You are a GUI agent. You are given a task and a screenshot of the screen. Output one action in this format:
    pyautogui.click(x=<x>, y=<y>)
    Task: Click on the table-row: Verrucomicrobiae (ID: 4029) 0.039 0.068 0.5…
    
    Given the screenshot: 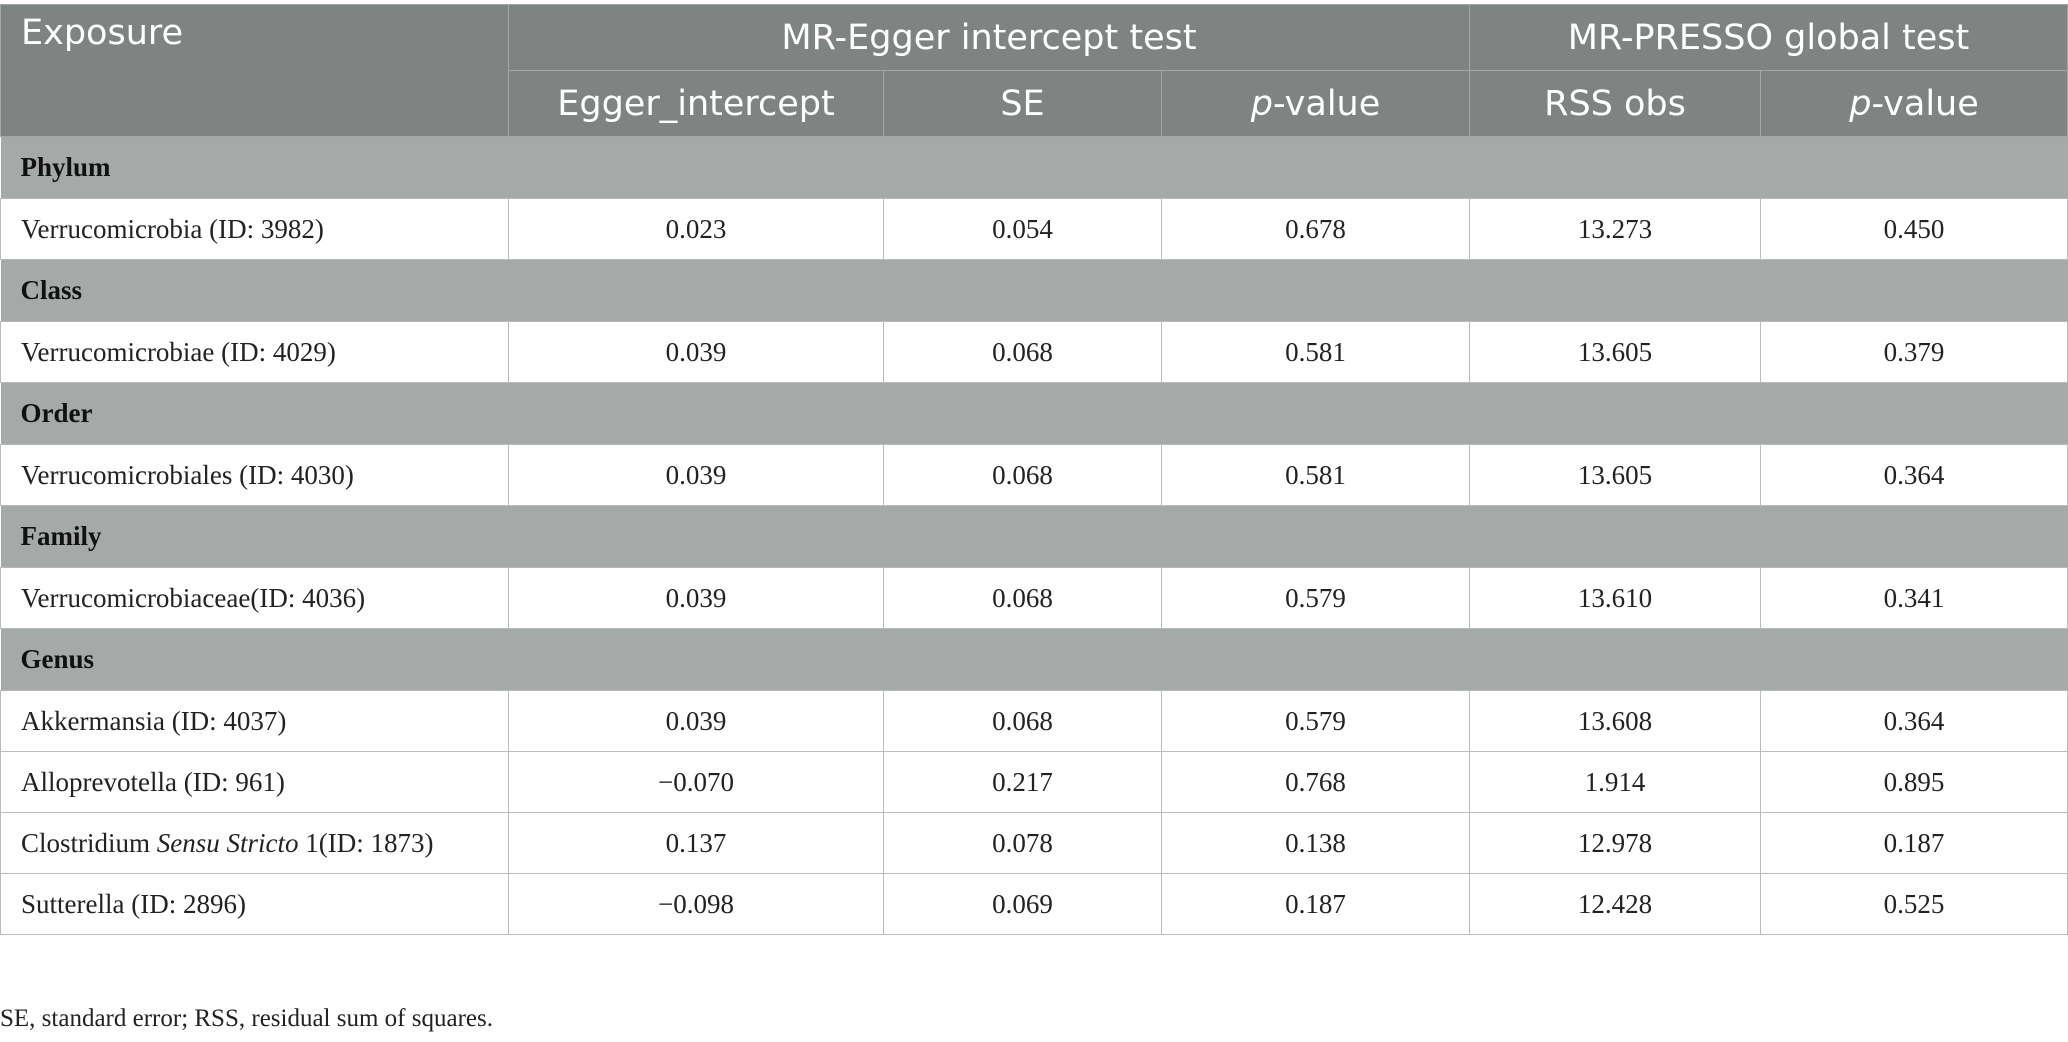 What is the action you would take?
    pyautogui.click(x=1034, y=352)
    